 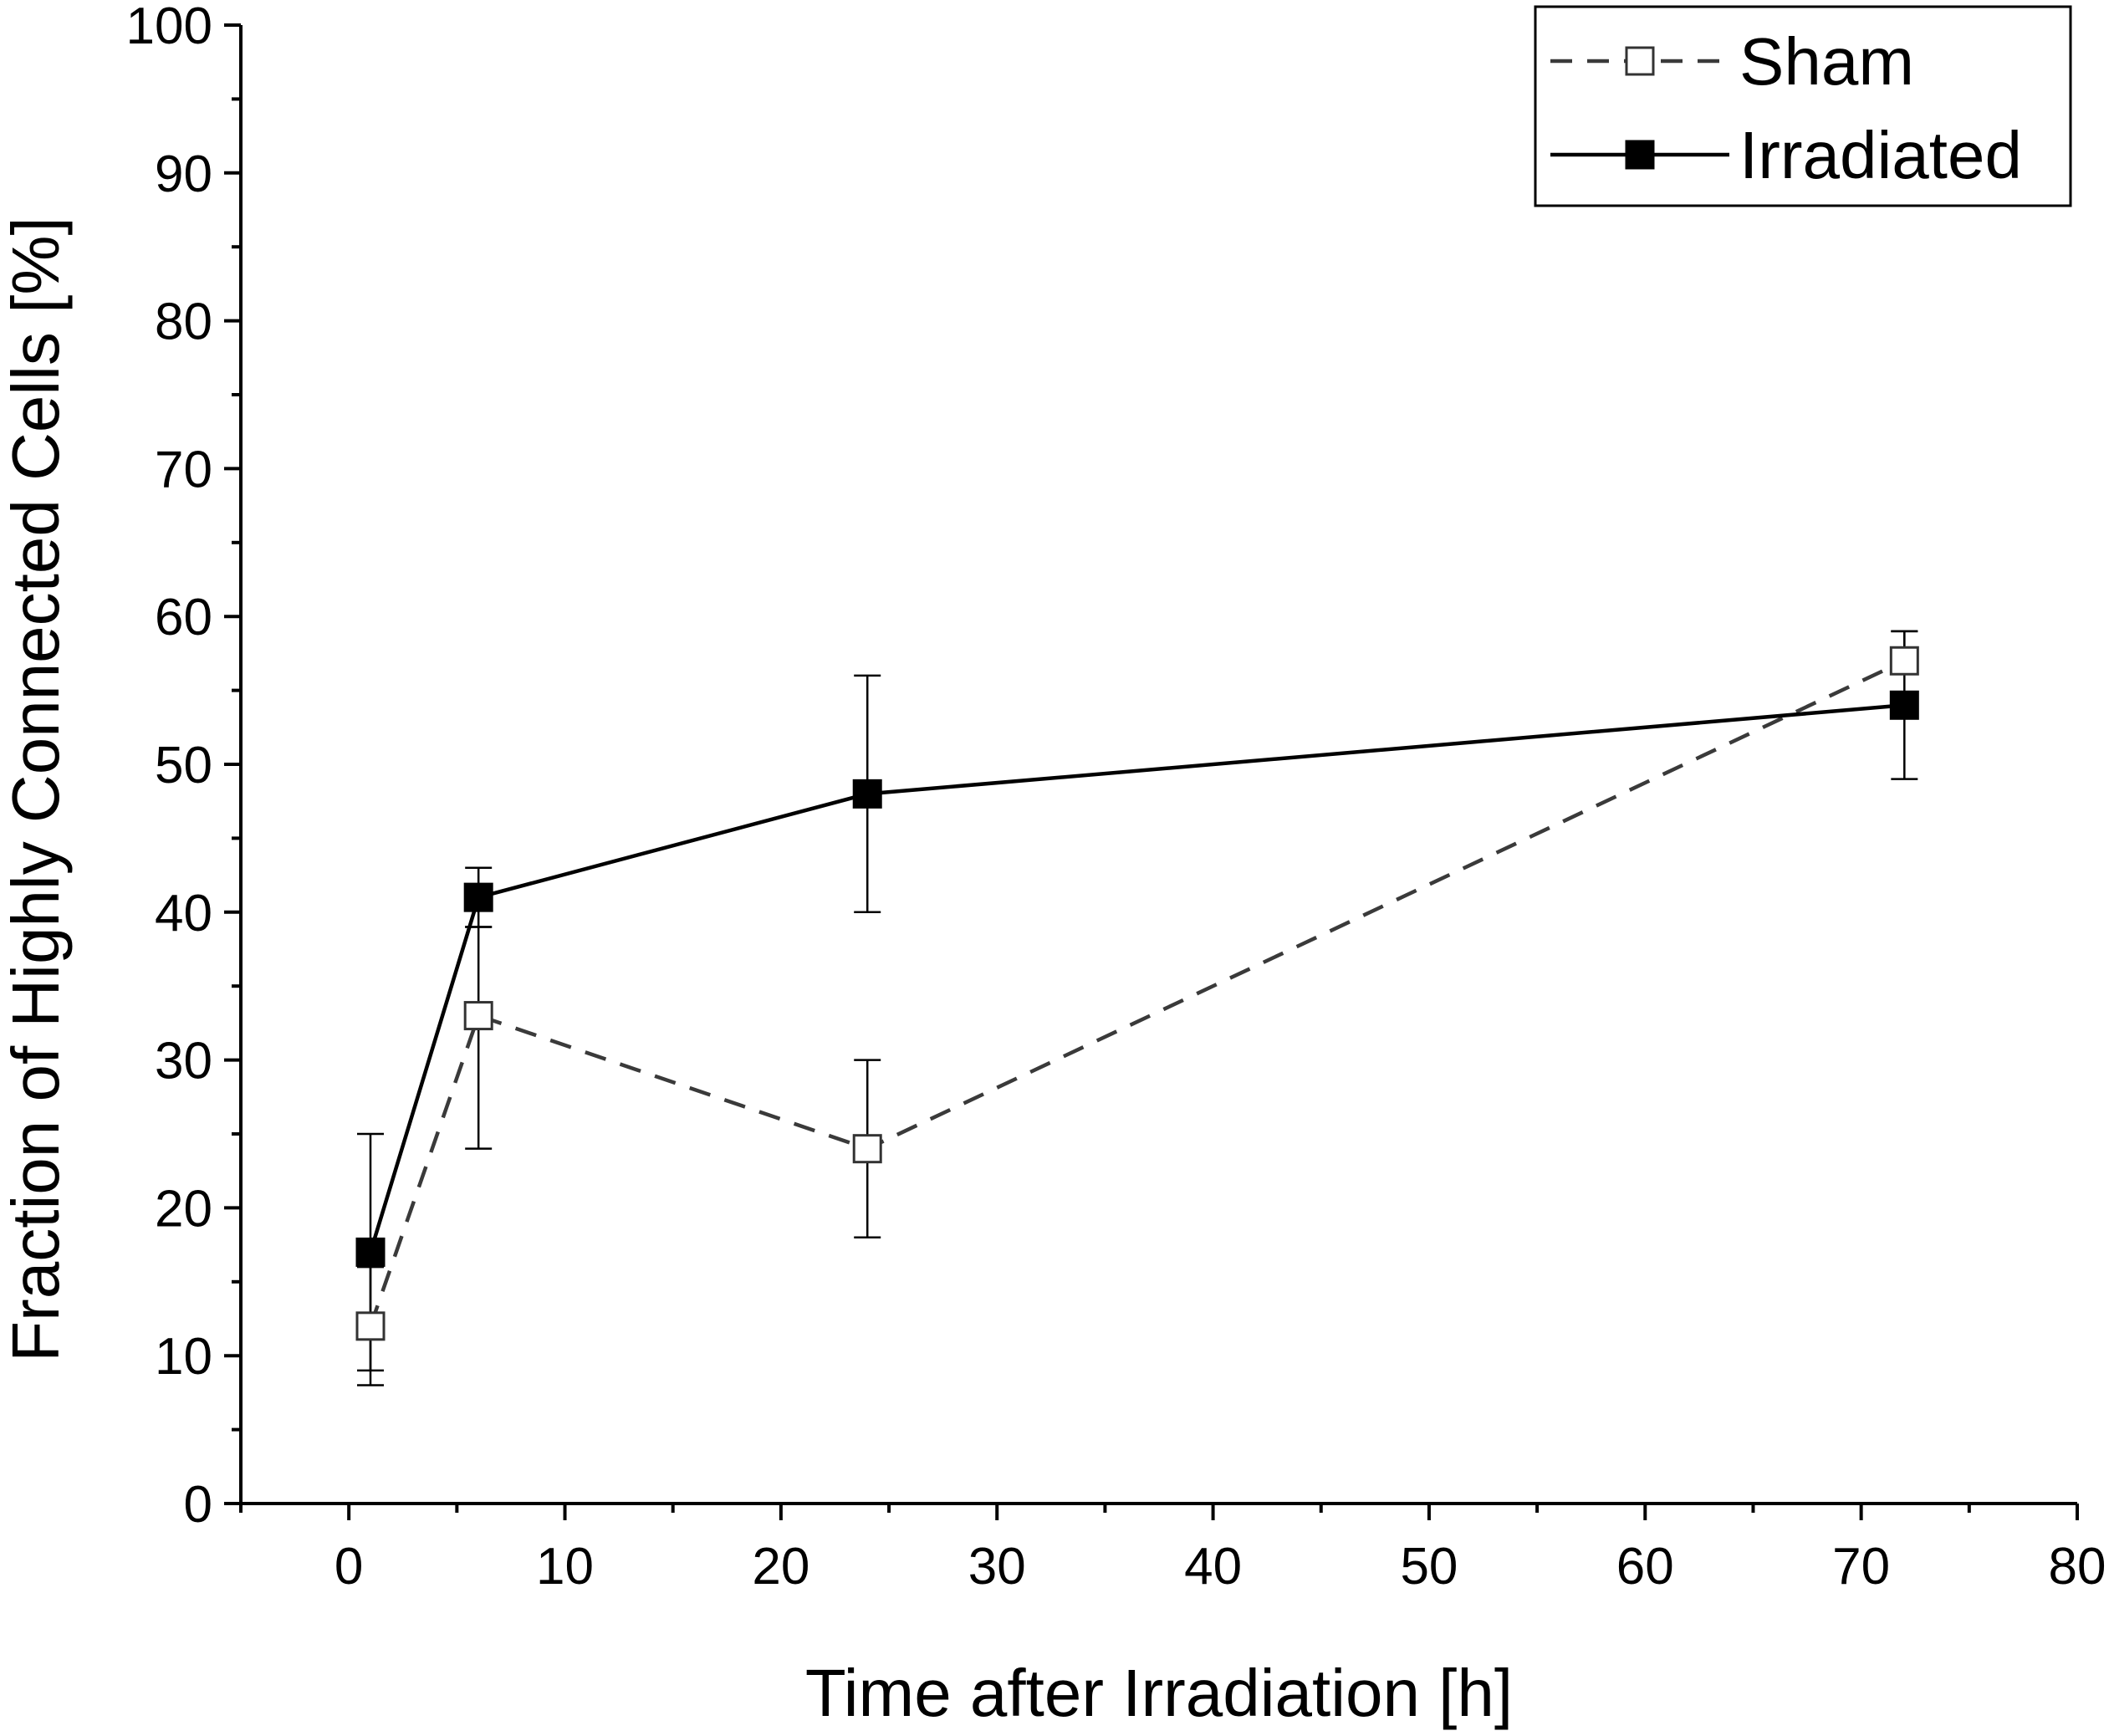 I want to click on x-tick-label: 30, so click(x=997, y=1567).